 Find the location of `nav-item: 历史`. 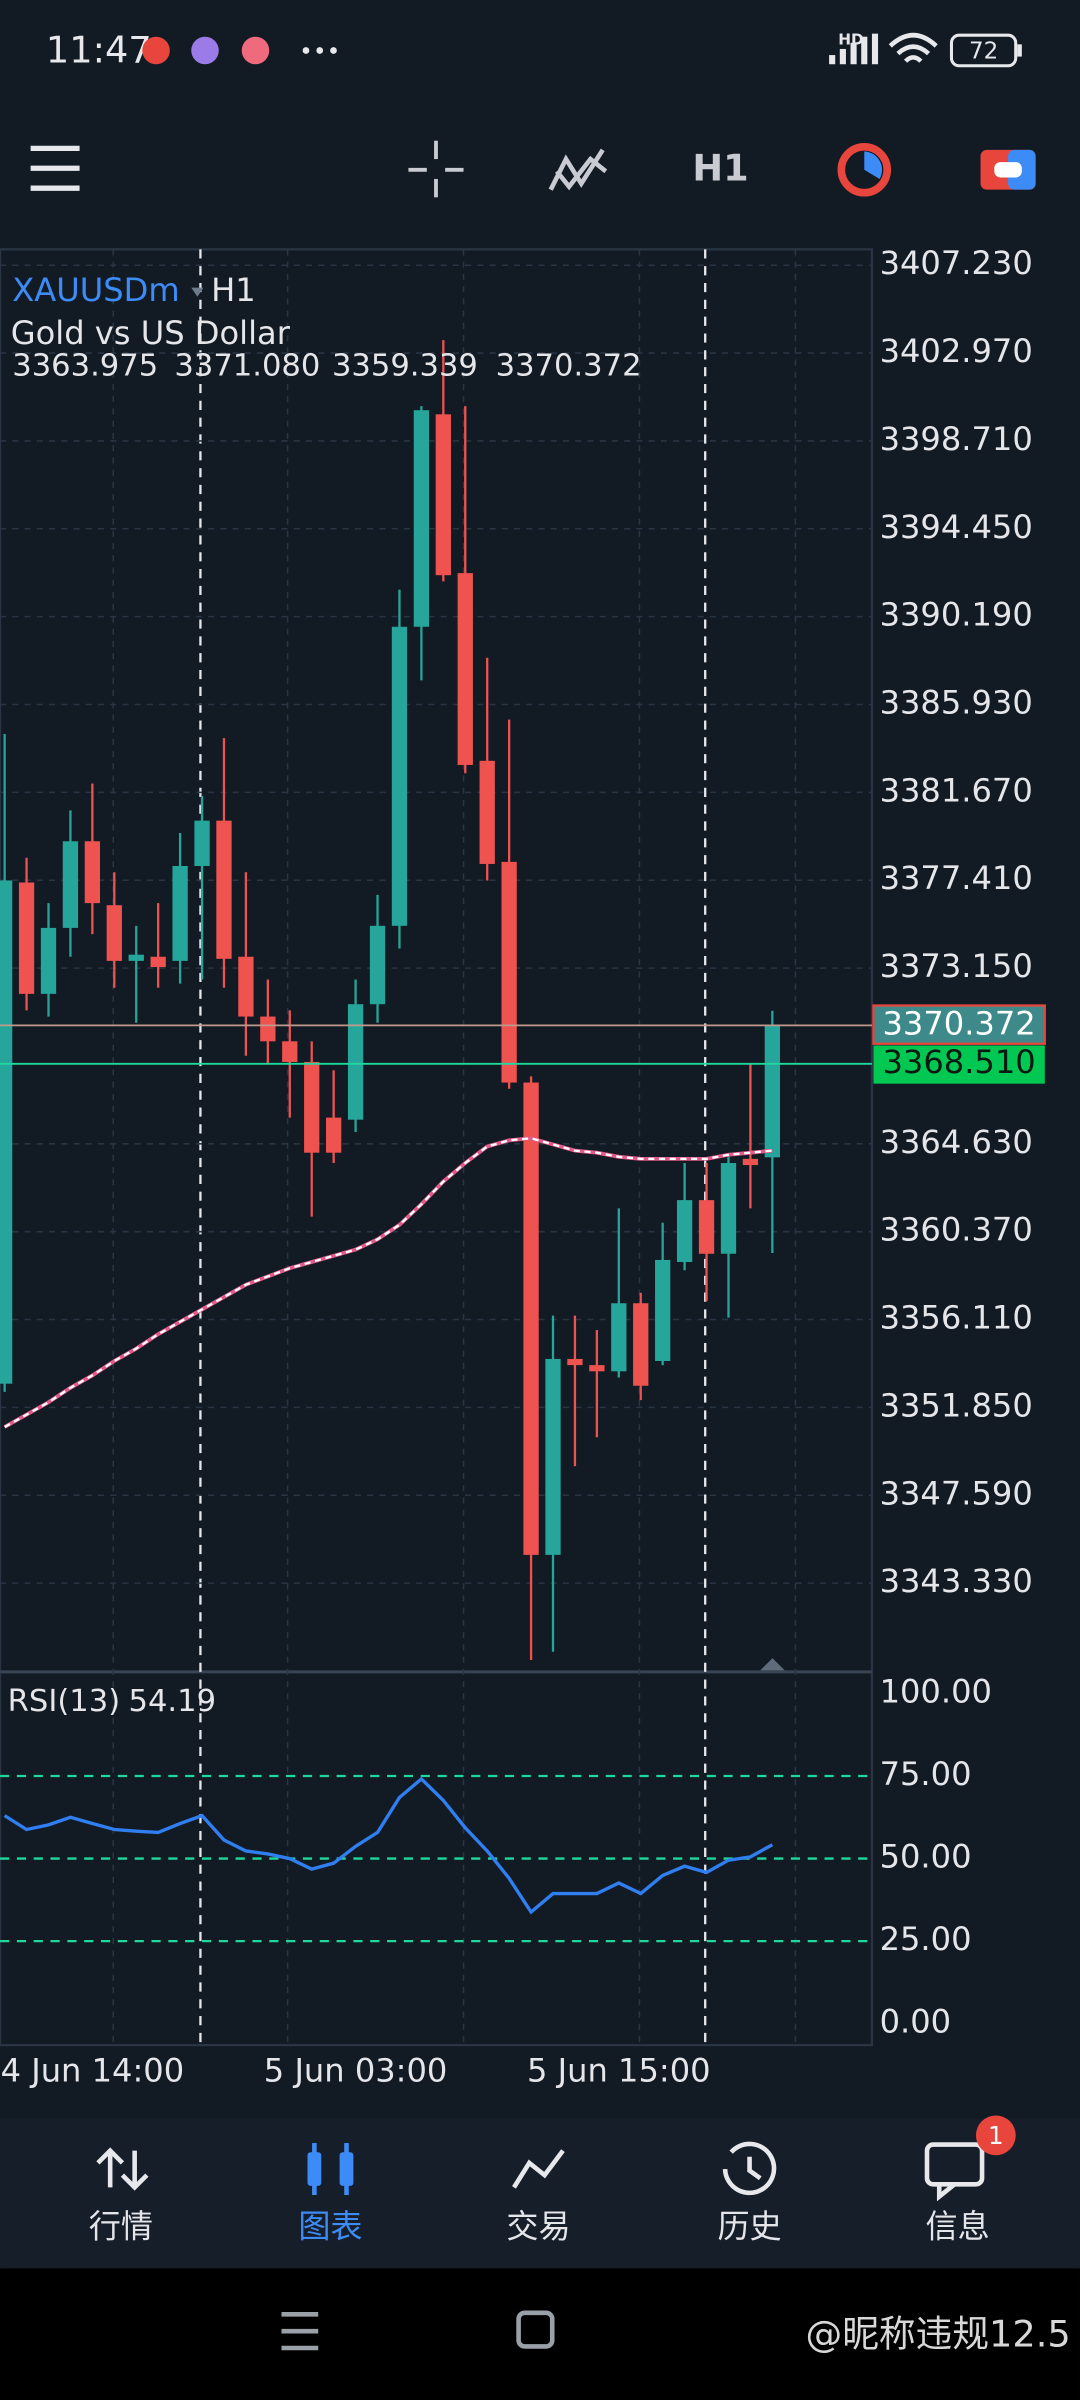

nav-item: 历史 is located at coordinates (749, 2227).